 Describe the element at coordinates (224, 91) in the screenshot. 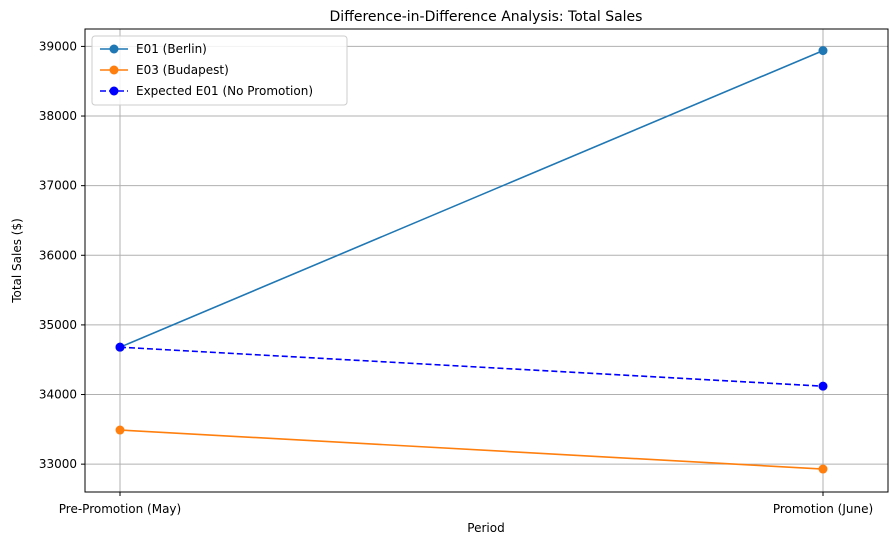

I see `legend-label: Expected E01 (No Promotion)` at that location.